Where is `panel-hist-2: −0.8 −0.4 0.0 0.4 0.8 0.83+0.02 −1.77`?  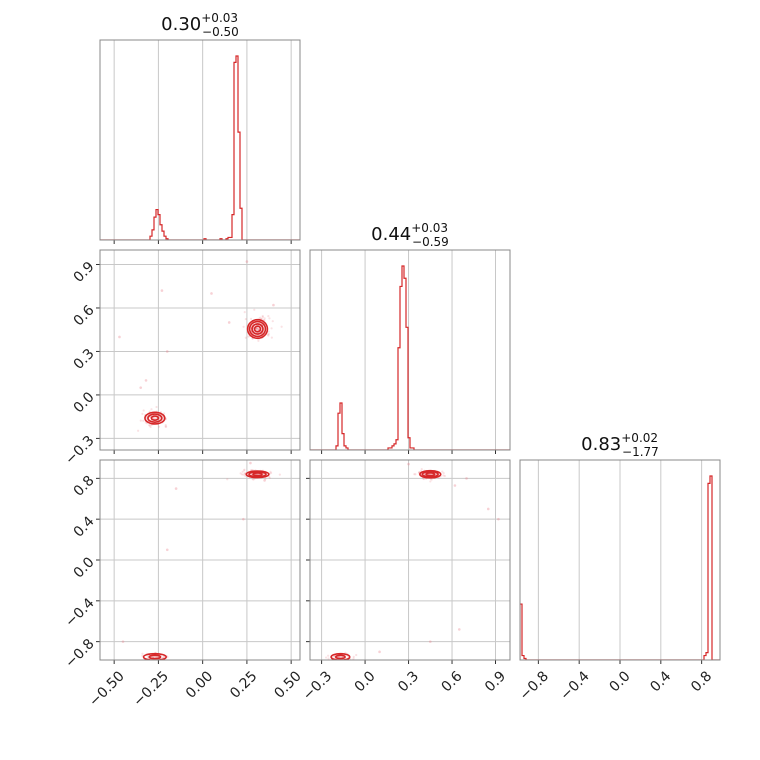 panel-hist-2: −0.8 −0.4 0.0 0.4 0.8 0.83+0.02 −1.77 is located at coordinates (619, 567).